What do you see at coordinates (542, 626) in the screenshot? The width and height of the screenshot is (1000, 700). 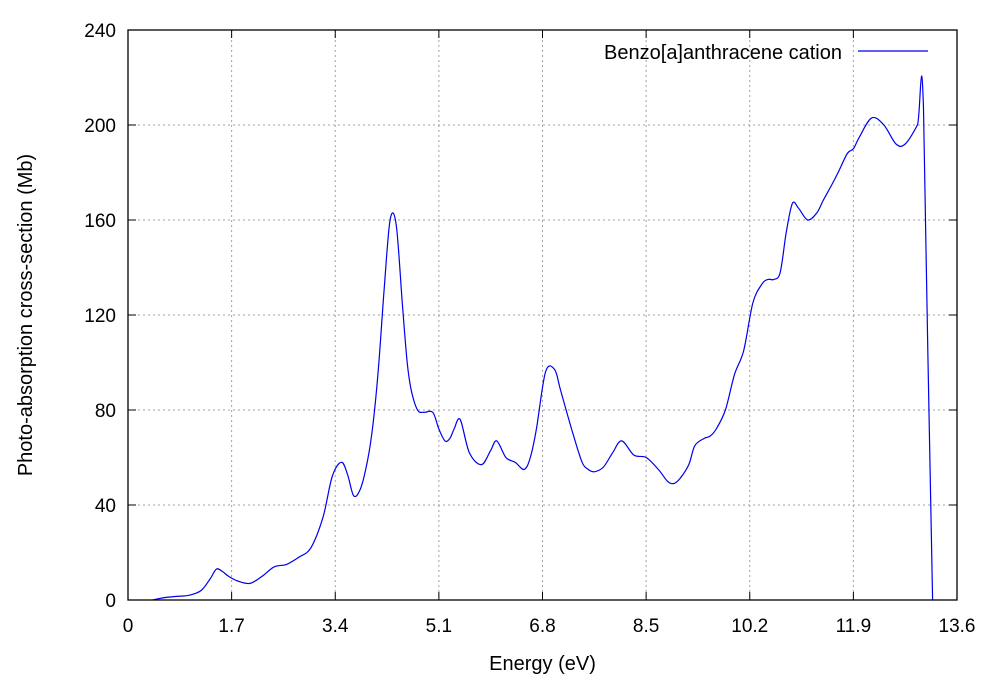 I see `x-tick-label: 6.8` at bounding box center [542, 626].